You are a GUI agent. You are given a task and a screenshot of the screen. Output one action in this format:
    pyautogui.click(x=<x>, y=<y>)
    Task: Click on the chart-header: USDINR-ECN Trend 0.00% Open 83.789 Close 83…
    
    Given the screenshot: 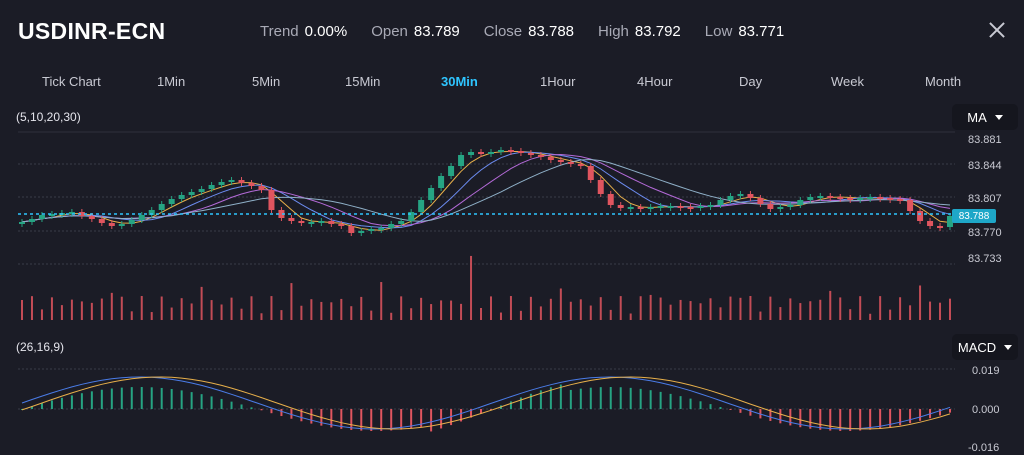 What is the action you would take?
    pyautogui.click(x=512, y=32)
    